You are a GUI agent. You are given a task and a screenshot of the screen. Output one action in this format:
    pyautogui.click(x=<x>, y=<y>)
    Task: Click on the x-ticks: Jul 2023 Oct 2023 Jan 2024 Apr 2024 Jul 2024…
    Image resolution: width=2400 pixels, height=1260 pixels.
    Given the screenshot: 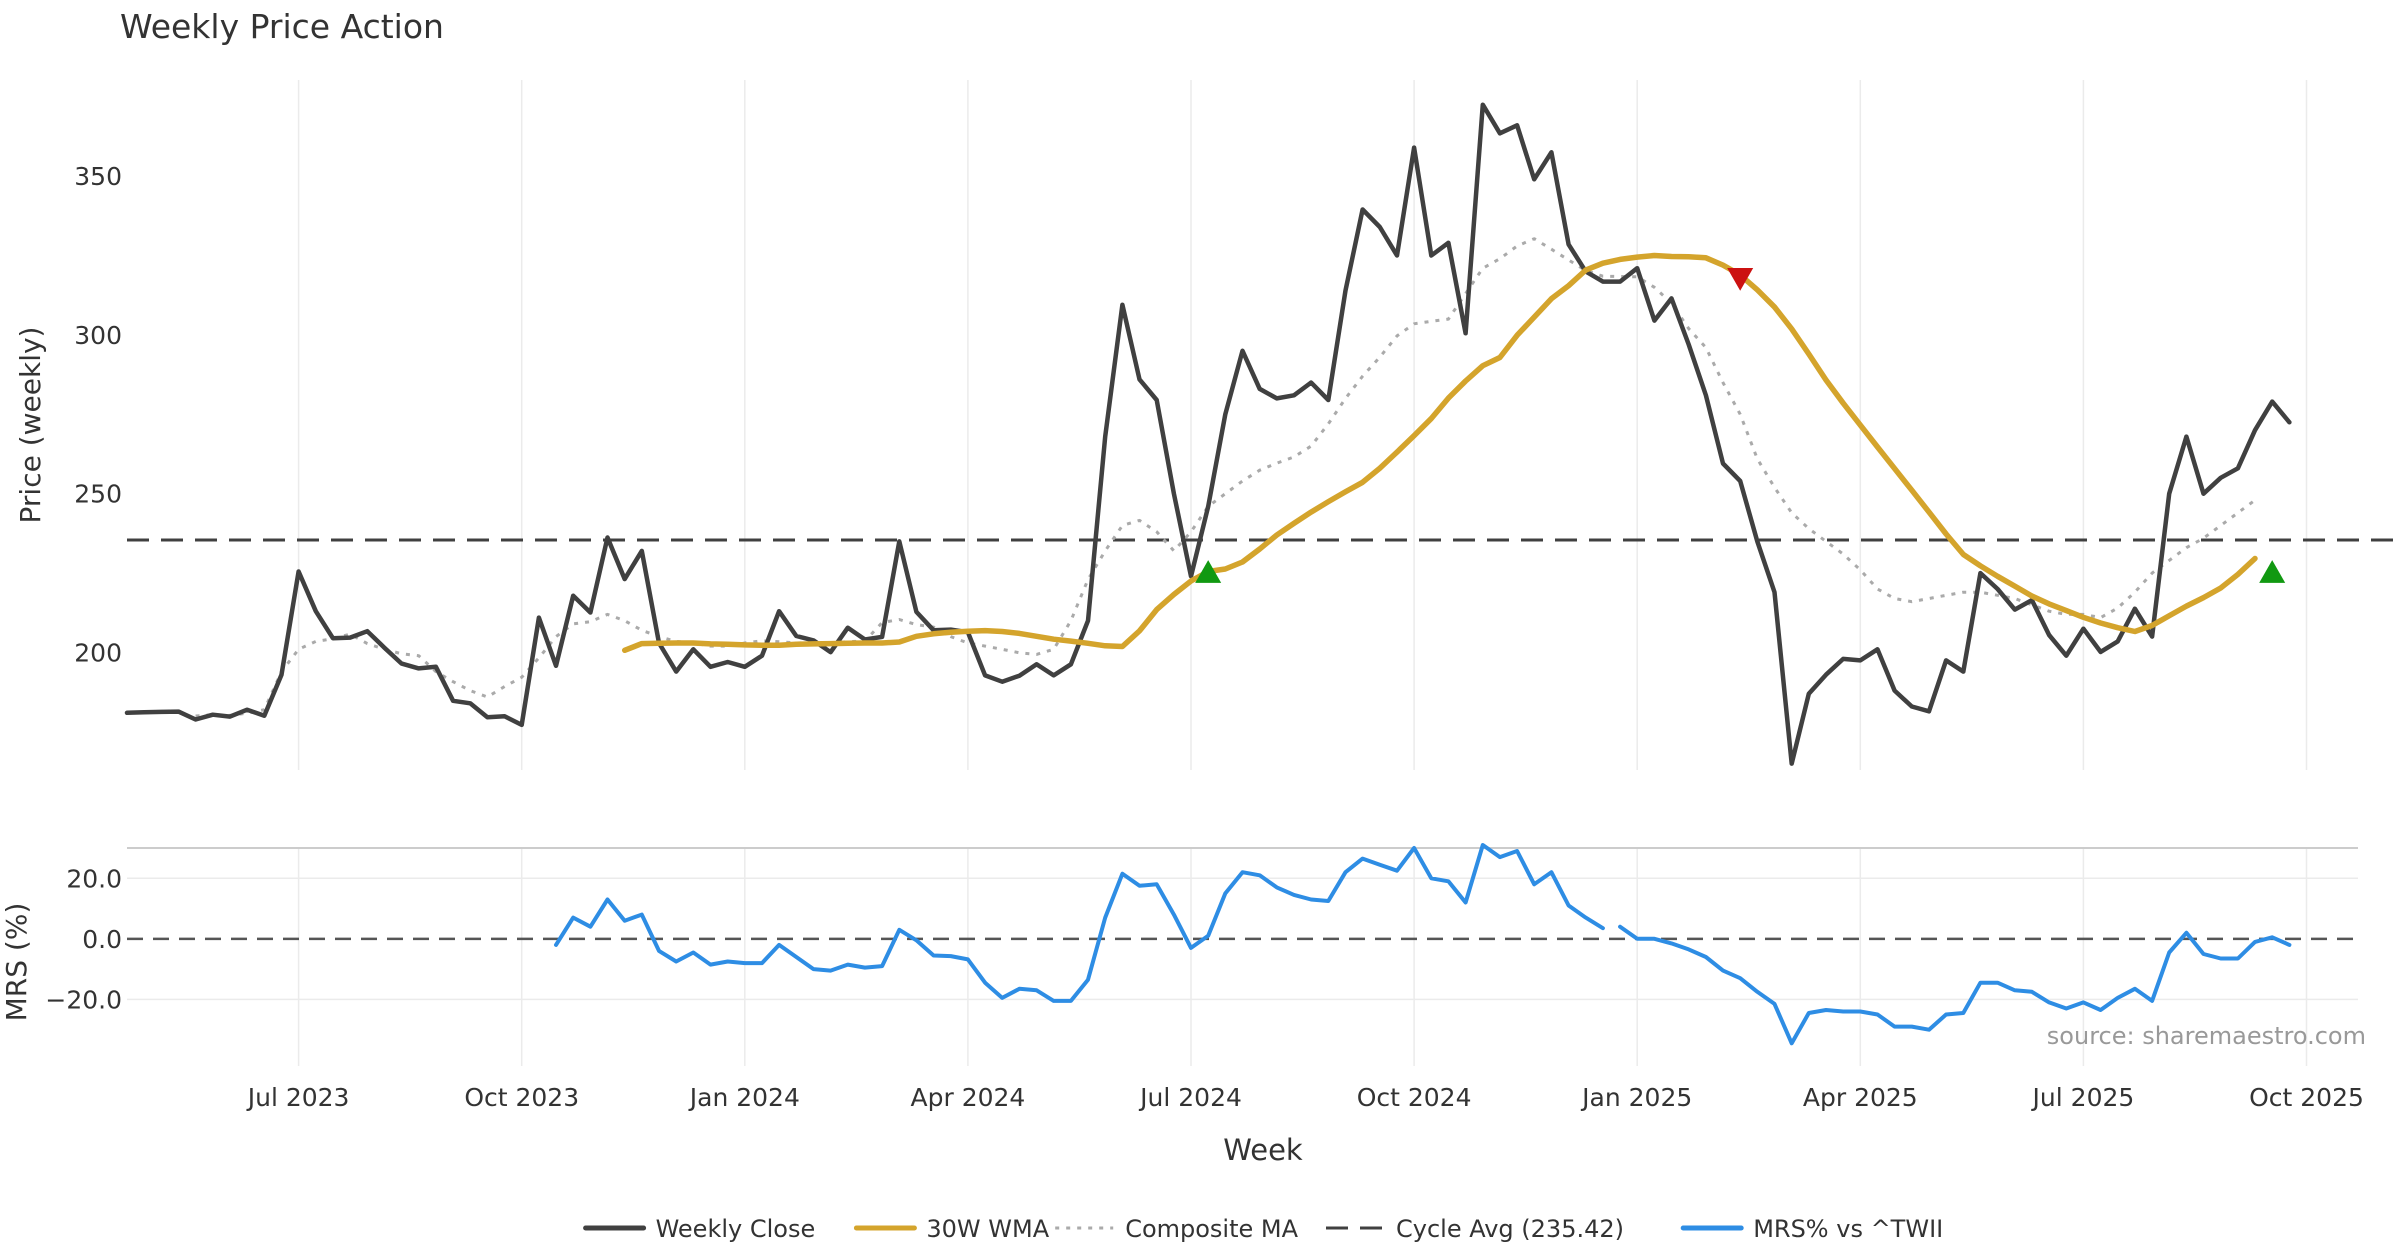 What is the action you would take?
    pyautogui.click(x=1305, y=1097)
    